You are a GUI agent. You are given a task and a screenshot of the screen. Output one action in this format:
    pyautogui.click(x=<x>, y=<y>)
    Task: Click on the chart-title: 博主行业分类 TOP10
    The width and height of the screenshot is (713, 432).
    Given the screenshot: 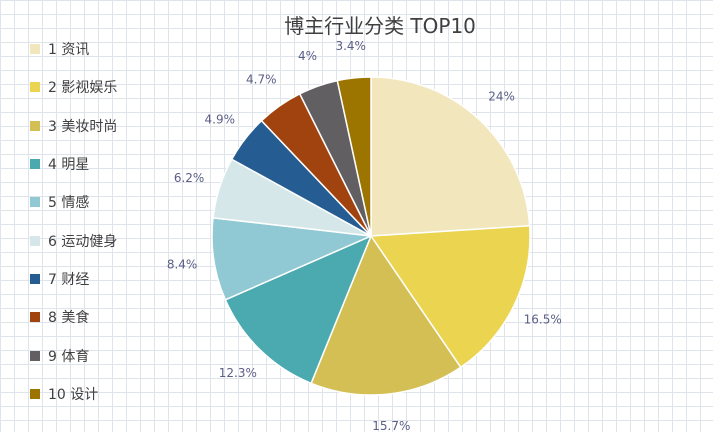 What is the action you would take?
    pyautogui.click(x=380, y=26)
    